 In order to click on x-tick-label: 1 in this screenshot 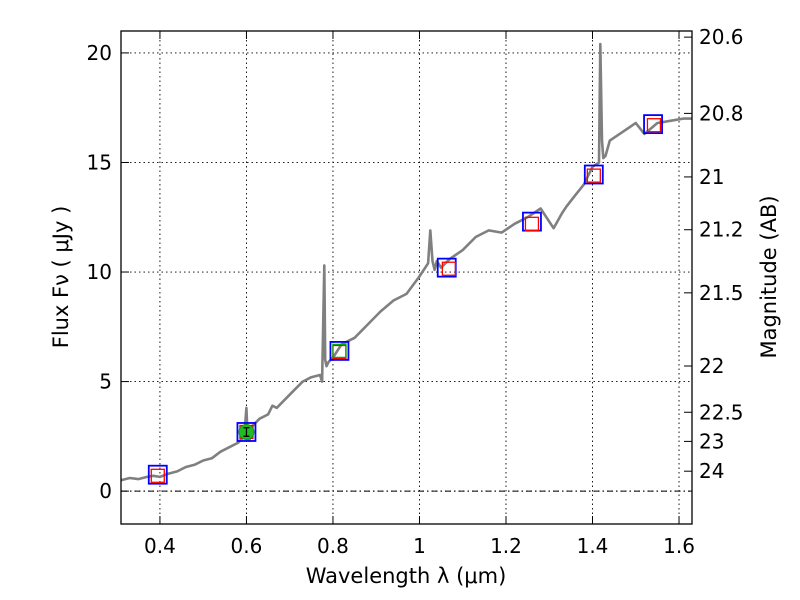, I will do `click(419, 546)`.